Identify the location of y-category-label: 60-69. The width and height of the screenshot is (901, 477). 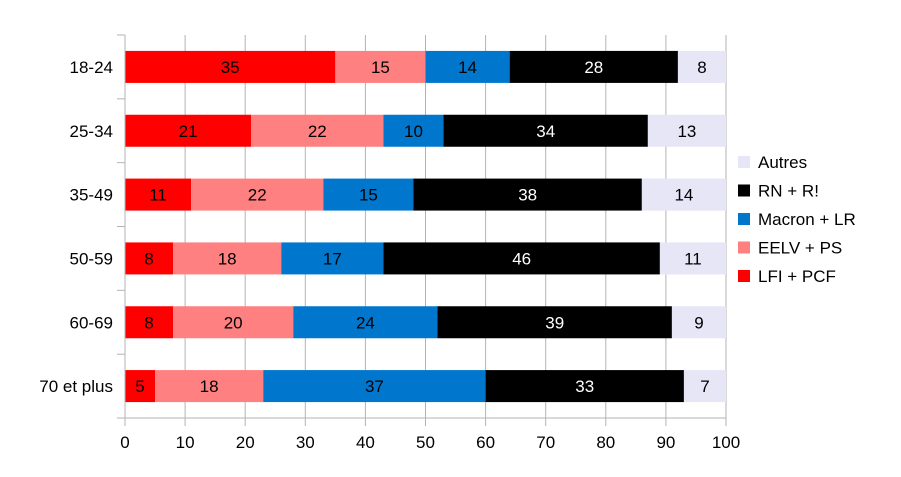
(91, 322).